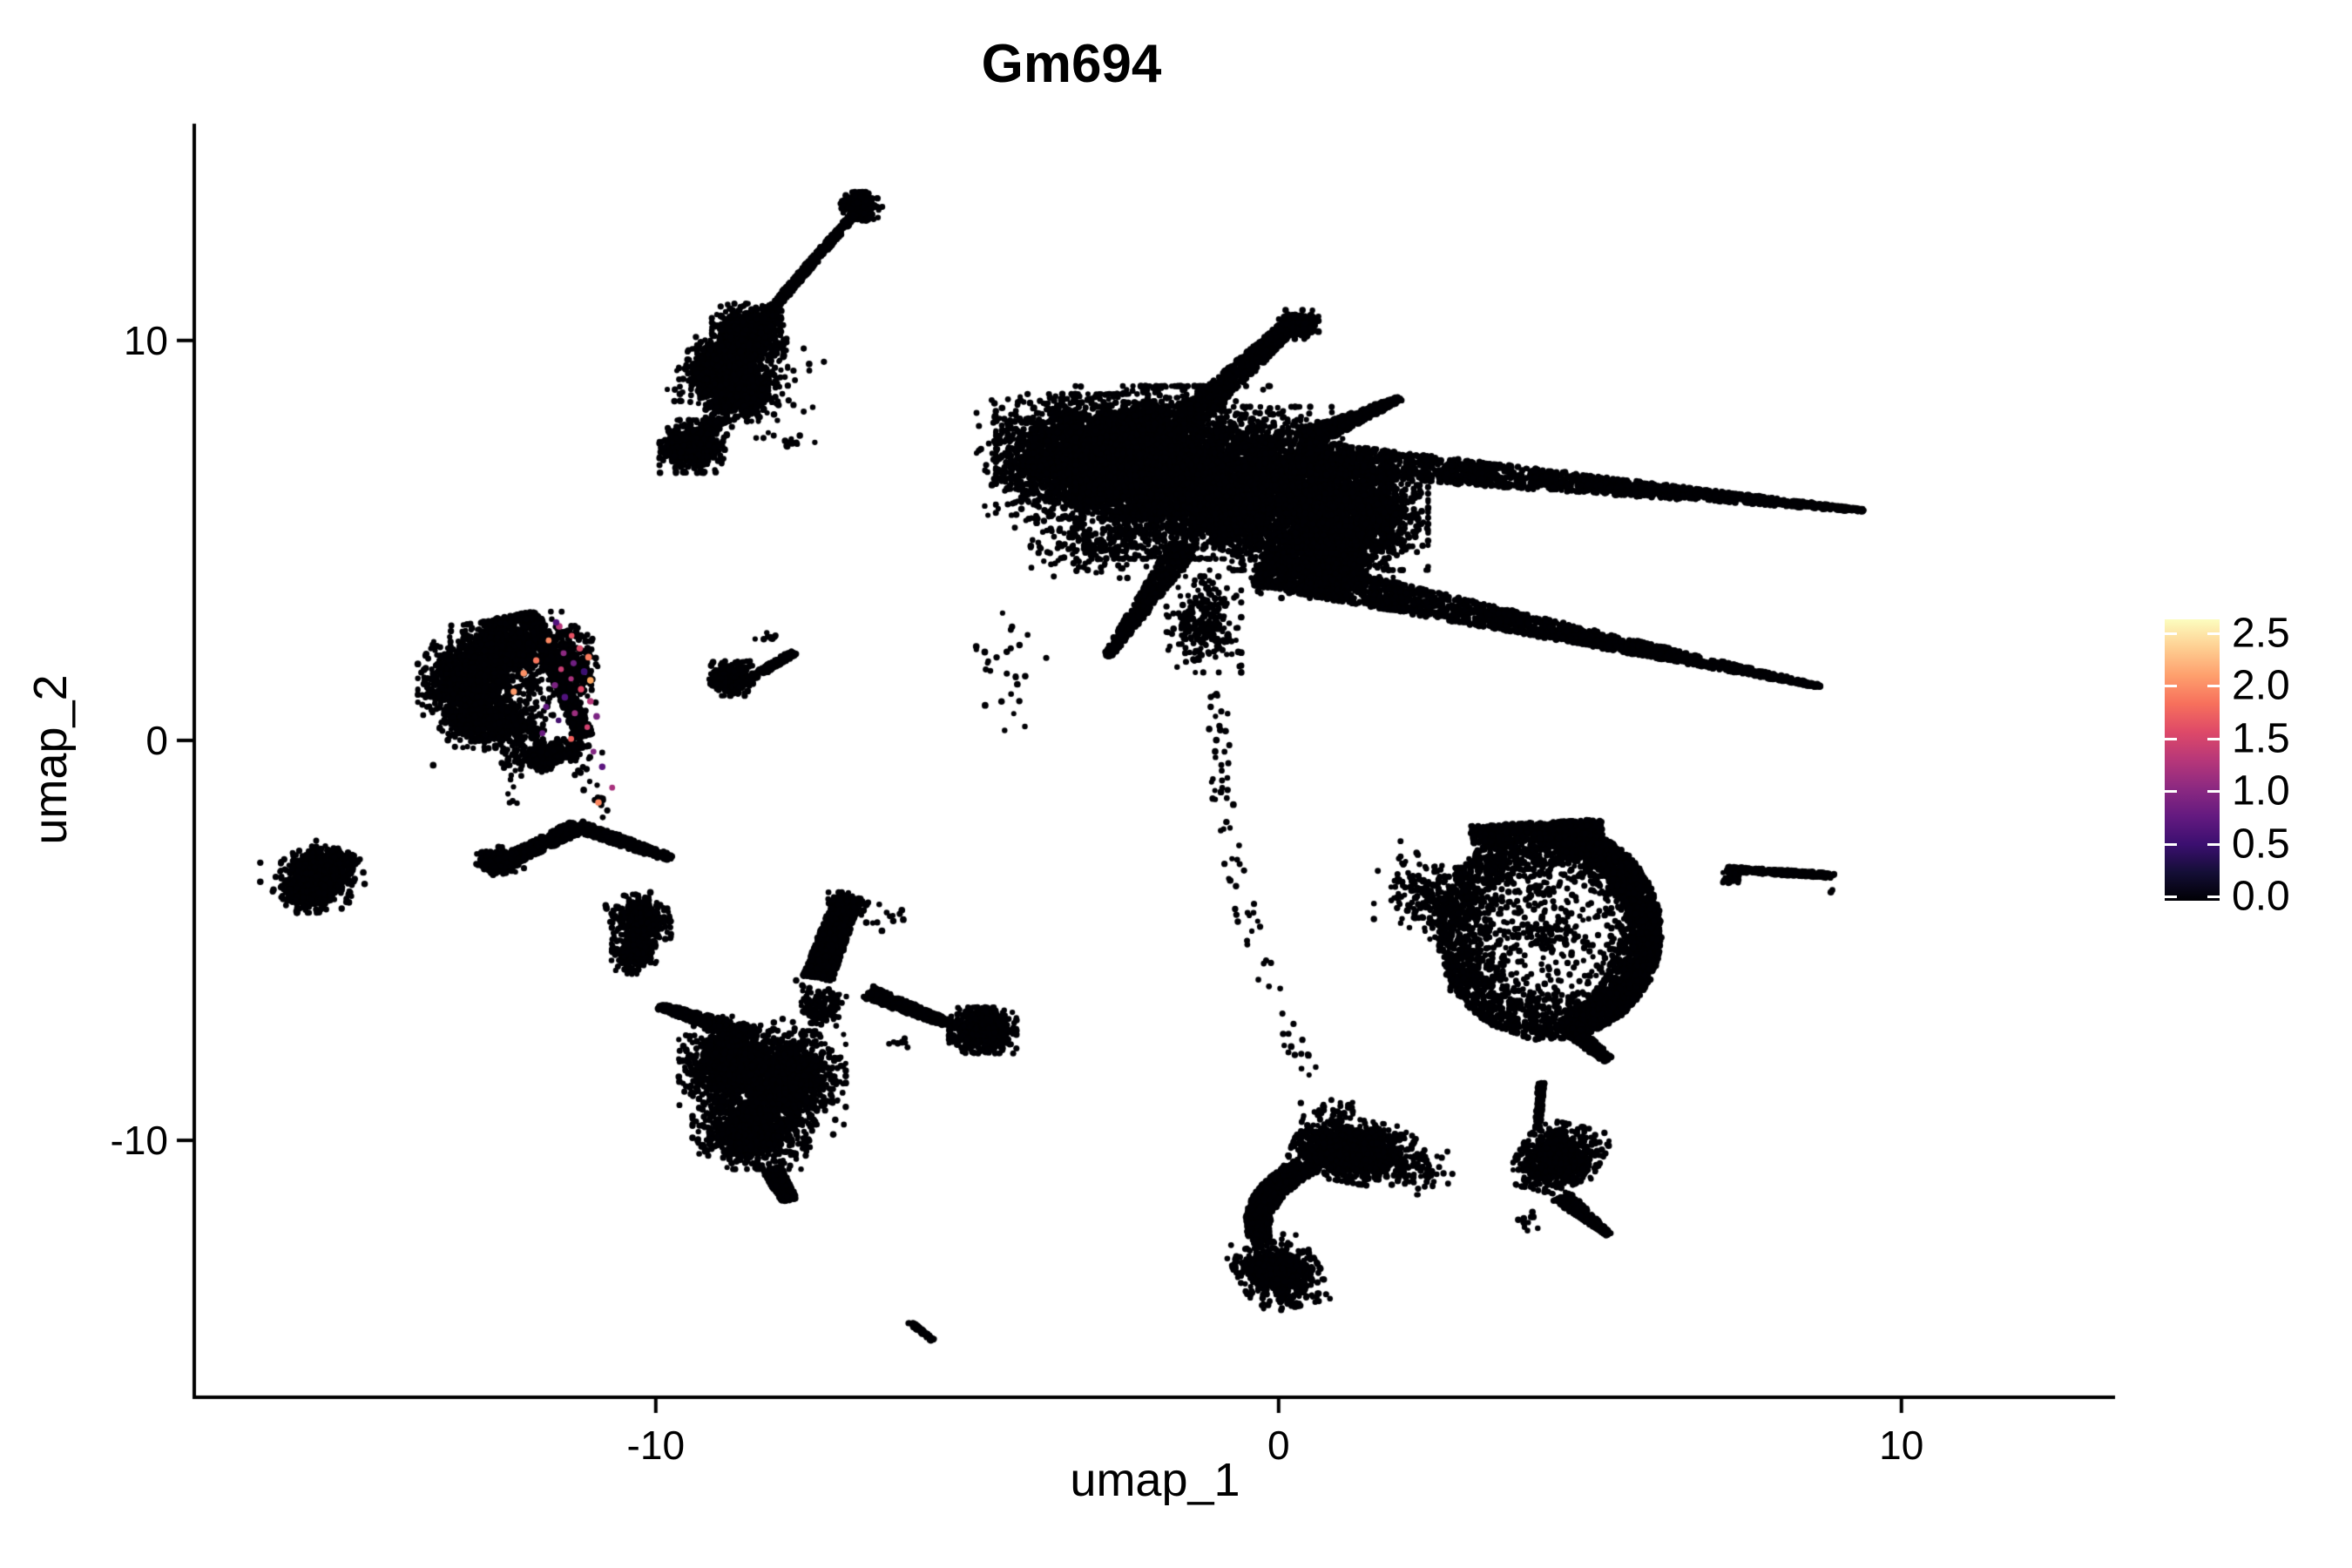 The height and width of the screenshot is (1568, 2352). Describe the element at coordinates (1278, 1445) in the screenshot. I see `x-tick-label: 0` at that location.